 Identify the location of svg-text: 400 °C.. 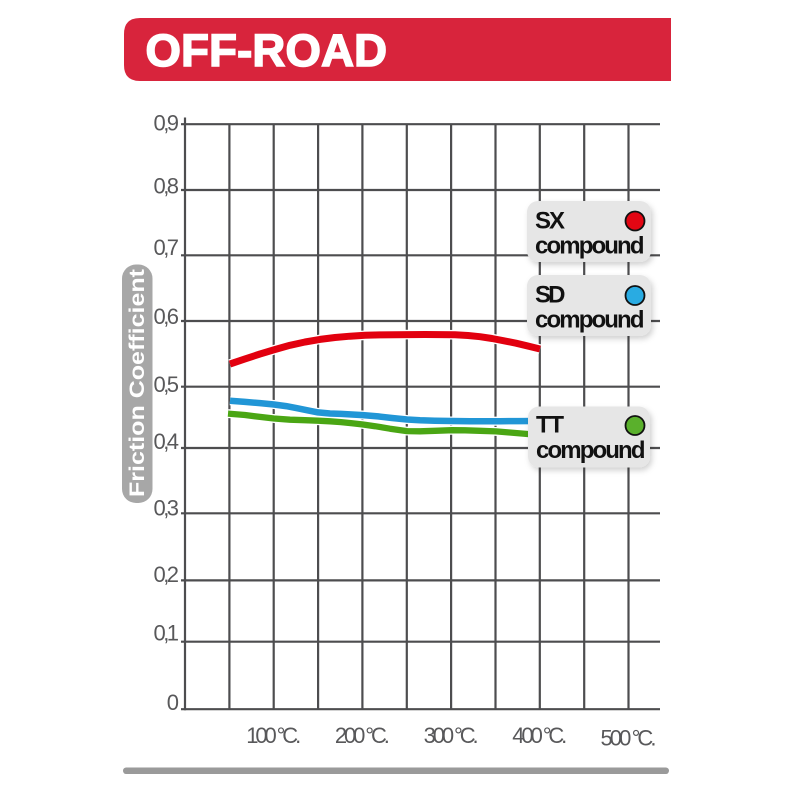
(539, 735).